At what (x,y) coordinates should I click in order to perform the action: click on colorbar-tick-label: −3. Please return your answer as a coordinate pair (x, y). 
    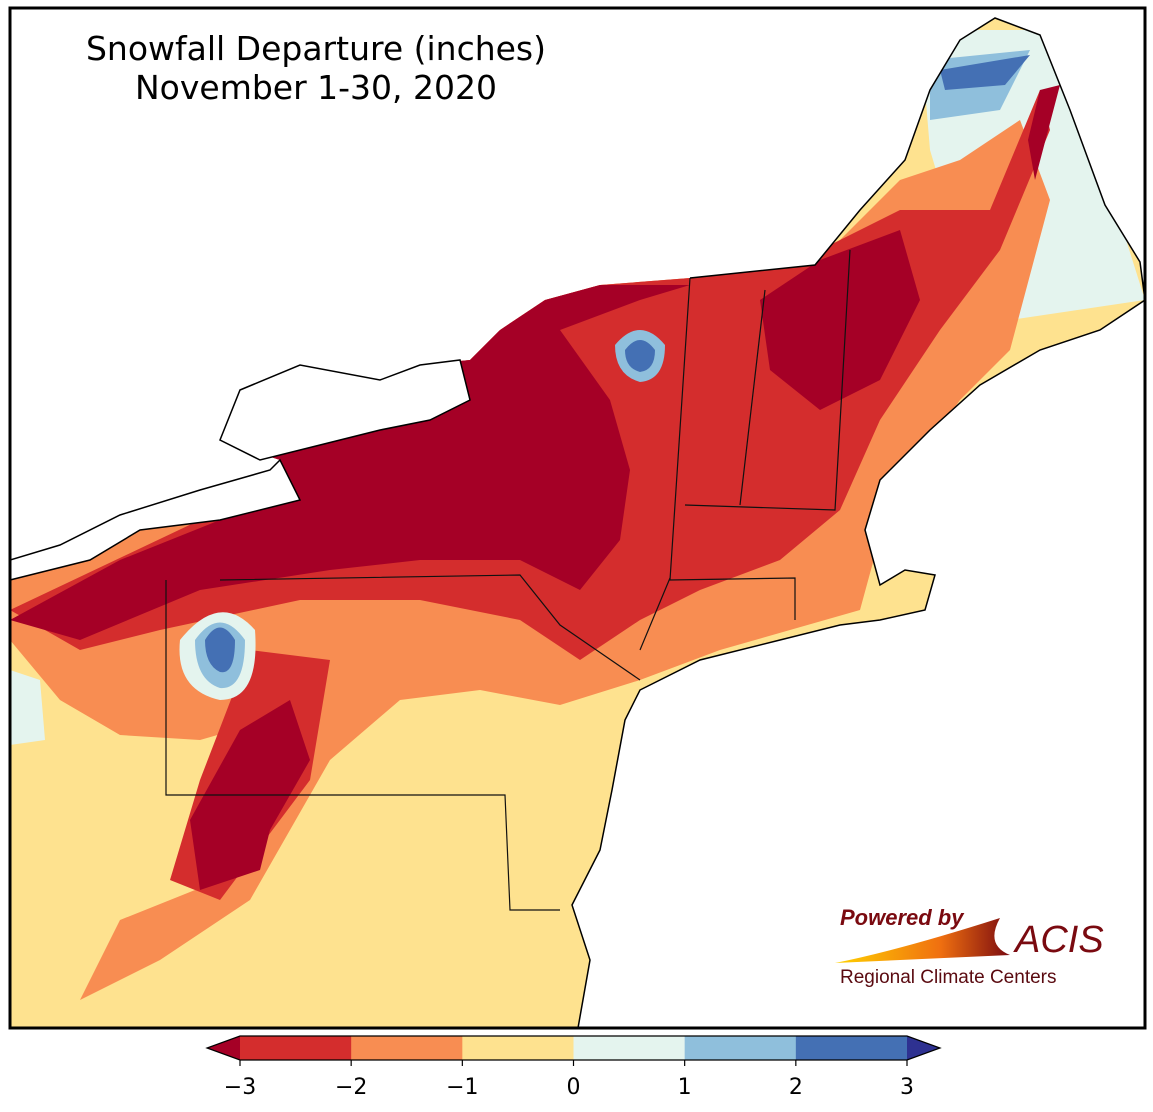
    Looking at the image, I should click on (240, 1087).